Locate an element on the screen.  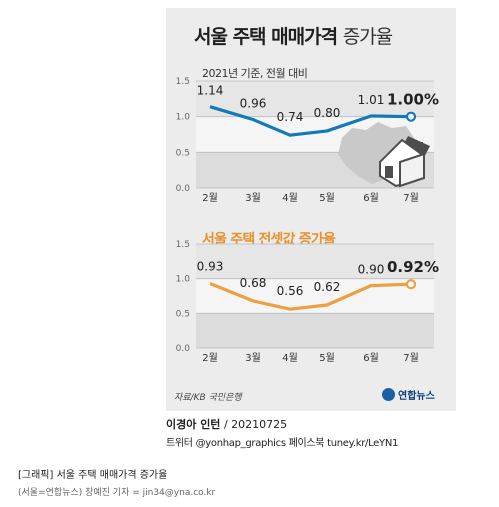
yonhap-logo-text: 연합뉴스 is located at coordinates (416, 396).